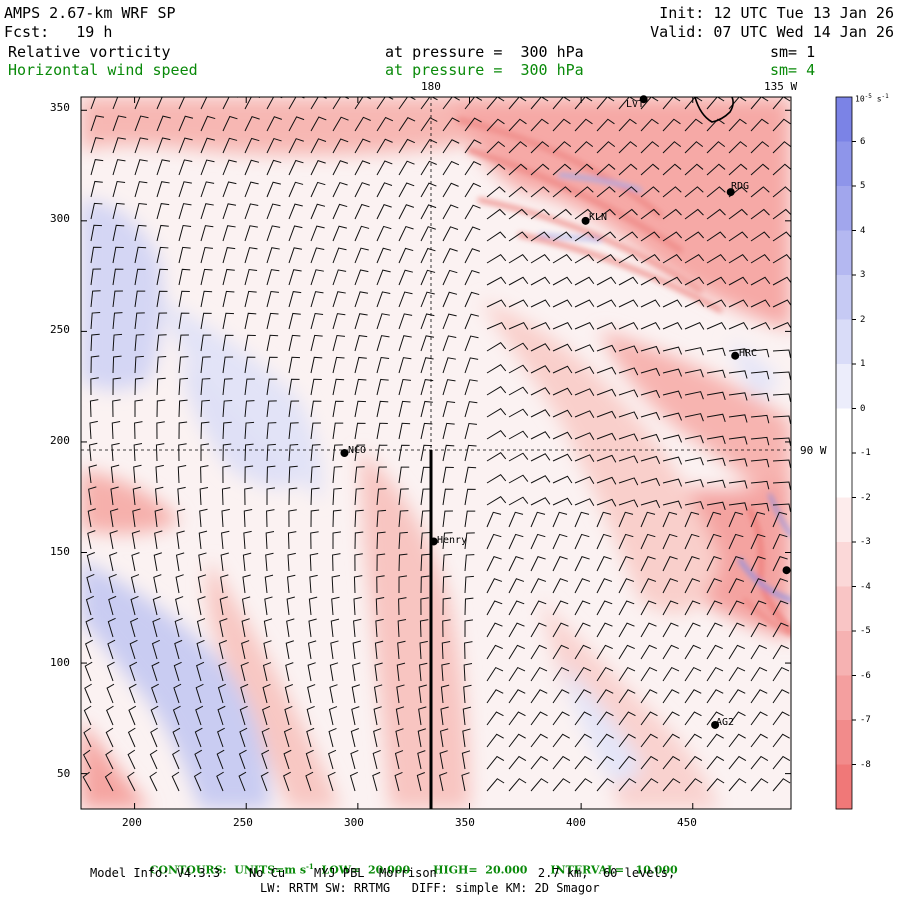 This screenshot has height=900, width=900. Describe the element at coordinates (844, 520) in the screenshot. I see `colorbar-swatch` at that location.